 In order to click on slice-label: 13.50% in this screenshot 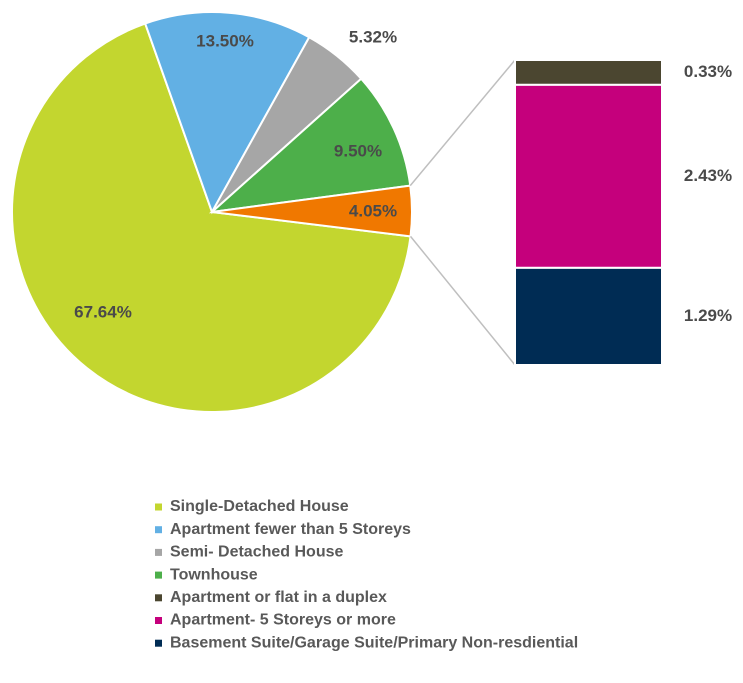, I will do `click(225, 40)`.